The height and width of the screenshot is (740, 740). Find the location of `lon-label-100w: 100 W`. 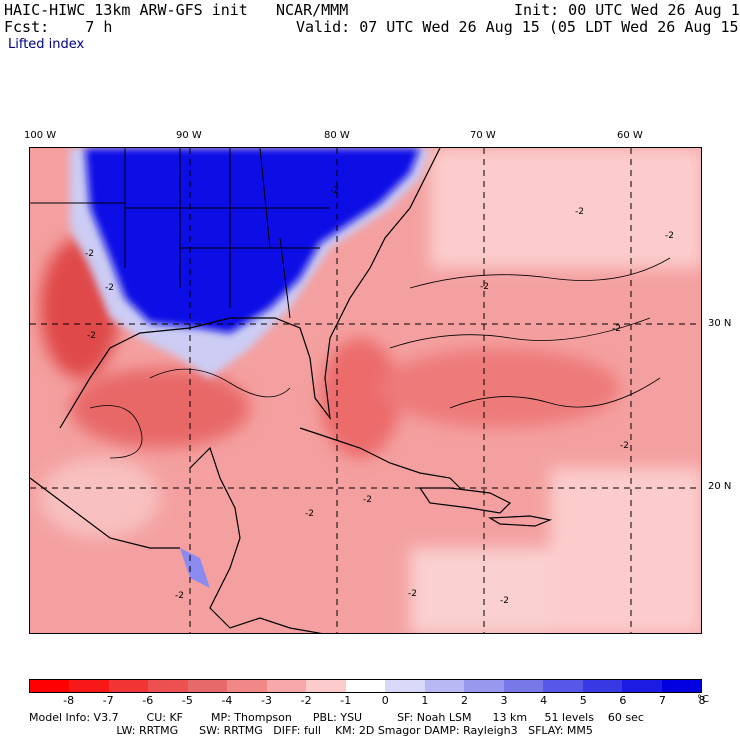

lon-label-100w: 100 W is located at coordinates (40, 135).